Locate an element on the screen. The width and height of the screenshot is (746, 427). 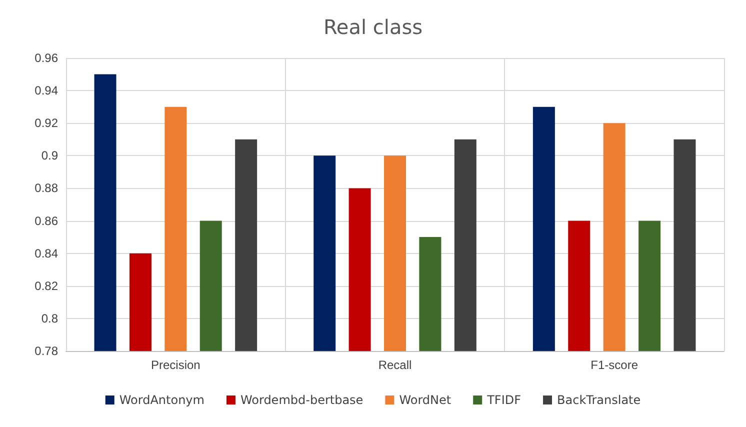
y-tick-label: 0.9 is located at coordinates (49, 155).